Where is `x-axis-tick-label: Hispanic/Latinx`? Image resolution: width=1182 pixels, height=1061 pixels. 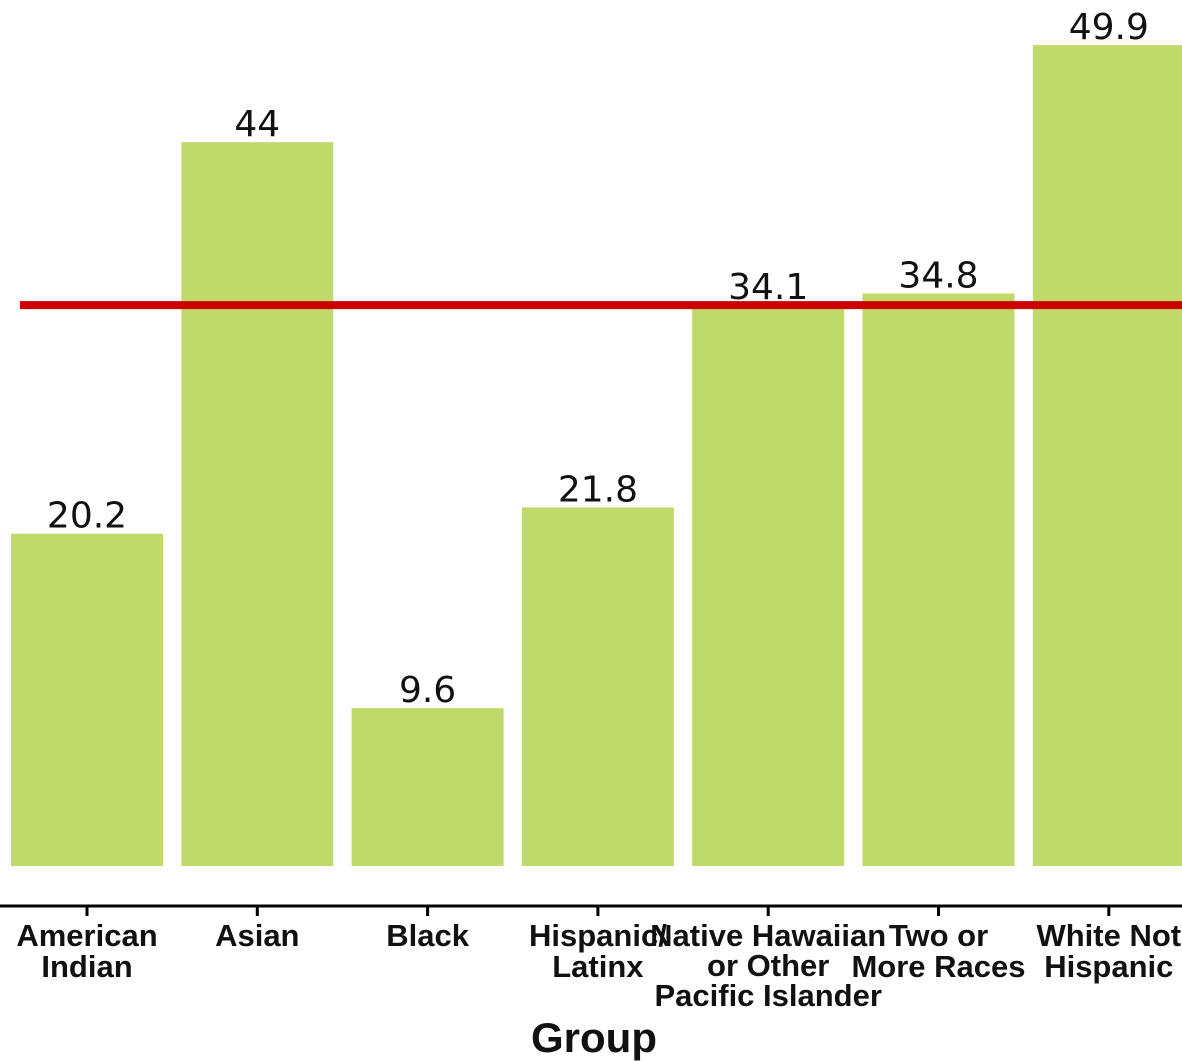
x-axis-tick-label: Hispanic/Latinx is located at coordinates (598, 951).